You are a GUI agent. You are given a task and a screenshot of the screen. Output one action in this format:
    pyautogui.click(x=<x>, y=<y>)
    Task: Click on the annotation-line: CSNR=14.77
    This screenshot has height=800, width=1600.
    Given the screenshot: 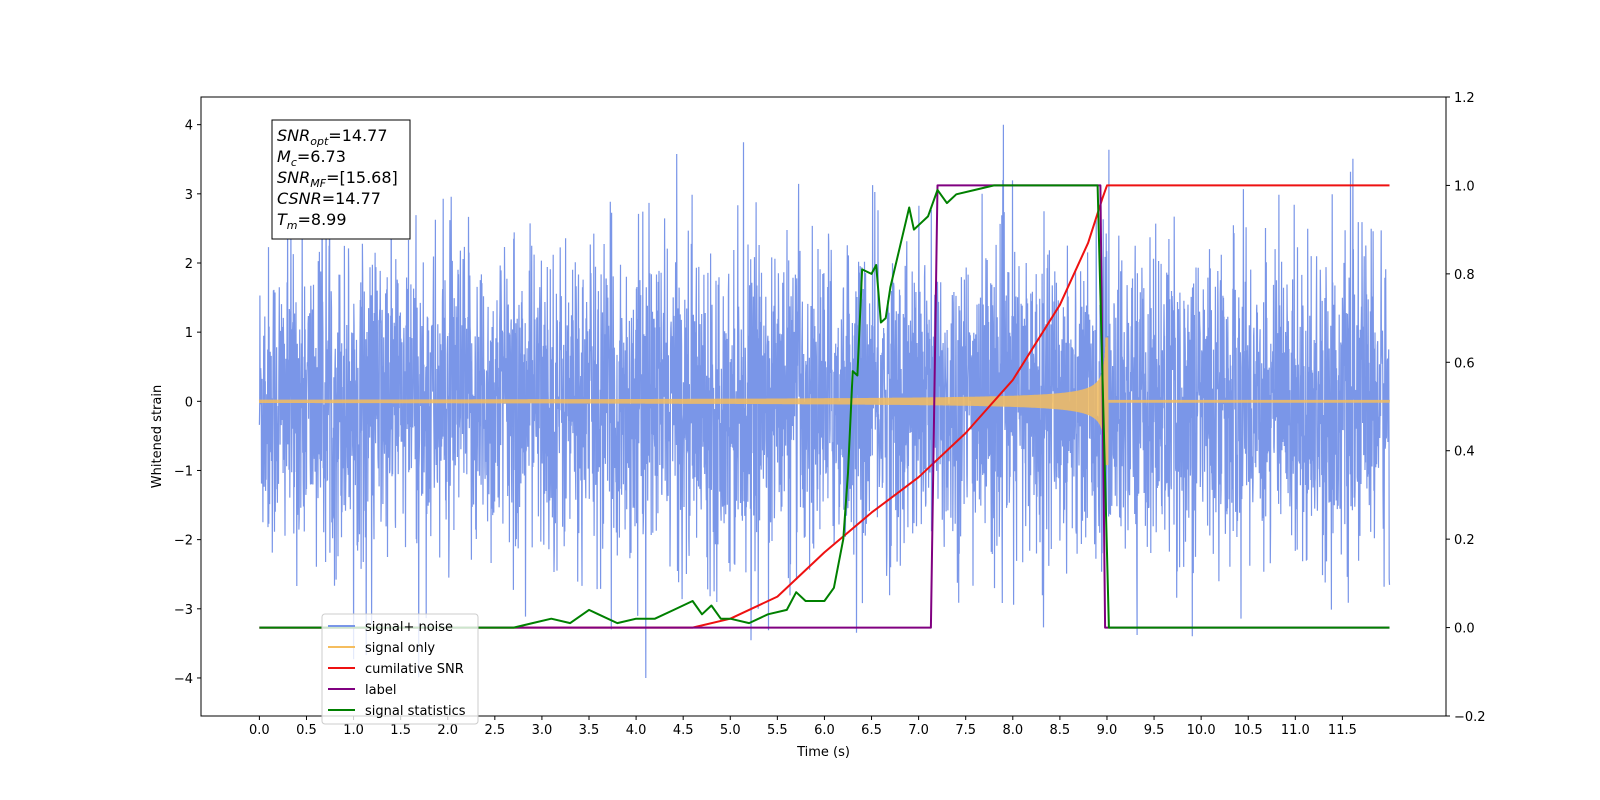 What is the action you would take?
    pyautogui.click(x=329, y=198)
    